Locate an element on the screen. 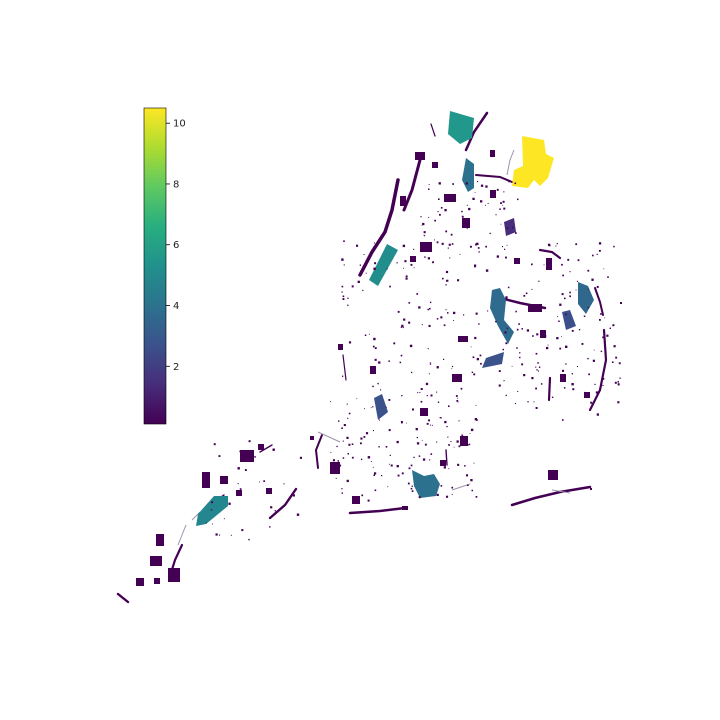 Image resolution: width=720 pixels, height=720 pixels. park-central-queens is located at coordinates (502, 316).